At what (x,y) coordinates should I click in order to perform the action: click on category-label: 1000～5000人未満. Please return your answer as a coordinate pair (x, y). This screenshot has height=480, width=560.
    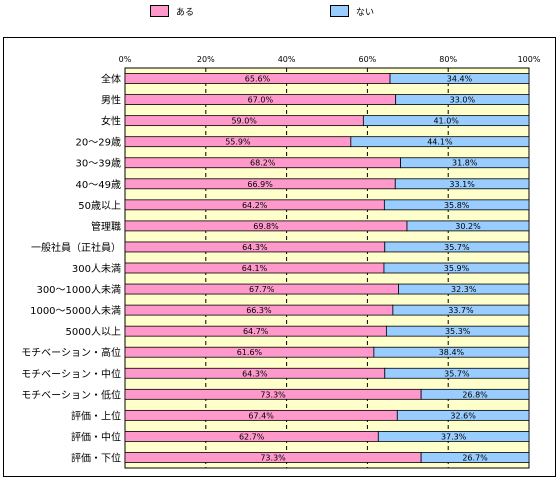
    Looking at the image, I should click on (75, 311).